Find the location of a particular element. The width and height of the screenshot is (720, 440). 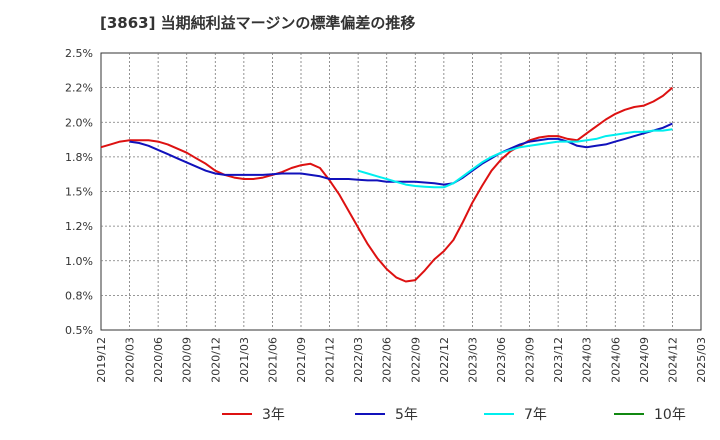

x-tick-label: 2022/09 is located at coordinates (415, 360).